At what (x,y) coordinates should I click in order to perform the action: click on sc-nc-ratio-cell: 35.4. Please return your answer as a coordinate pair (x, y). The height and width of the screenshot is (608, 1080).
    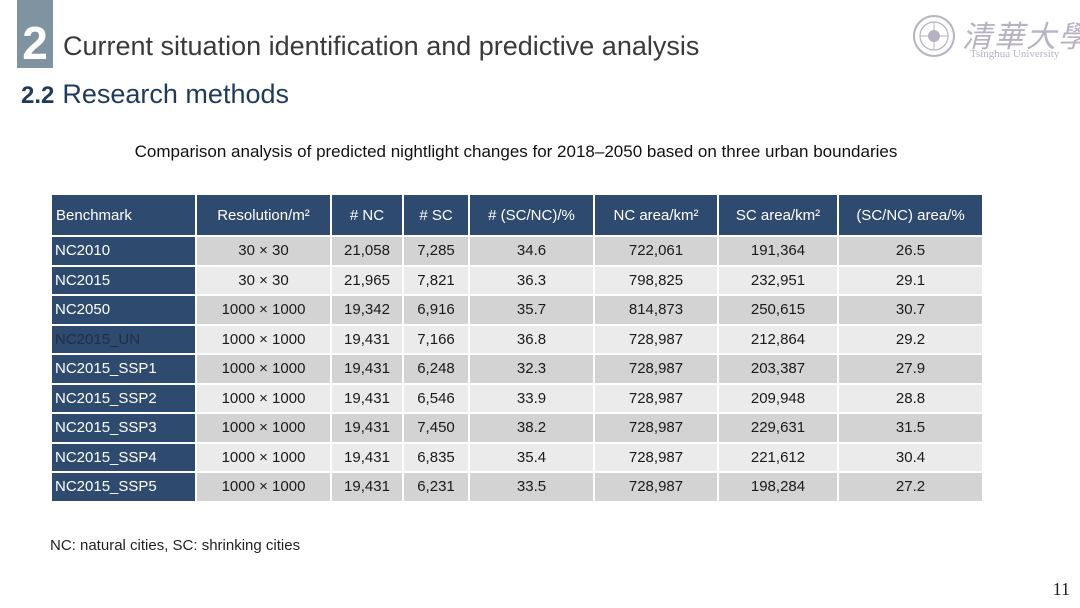
    Looking at the image, I should click on (531, 457).